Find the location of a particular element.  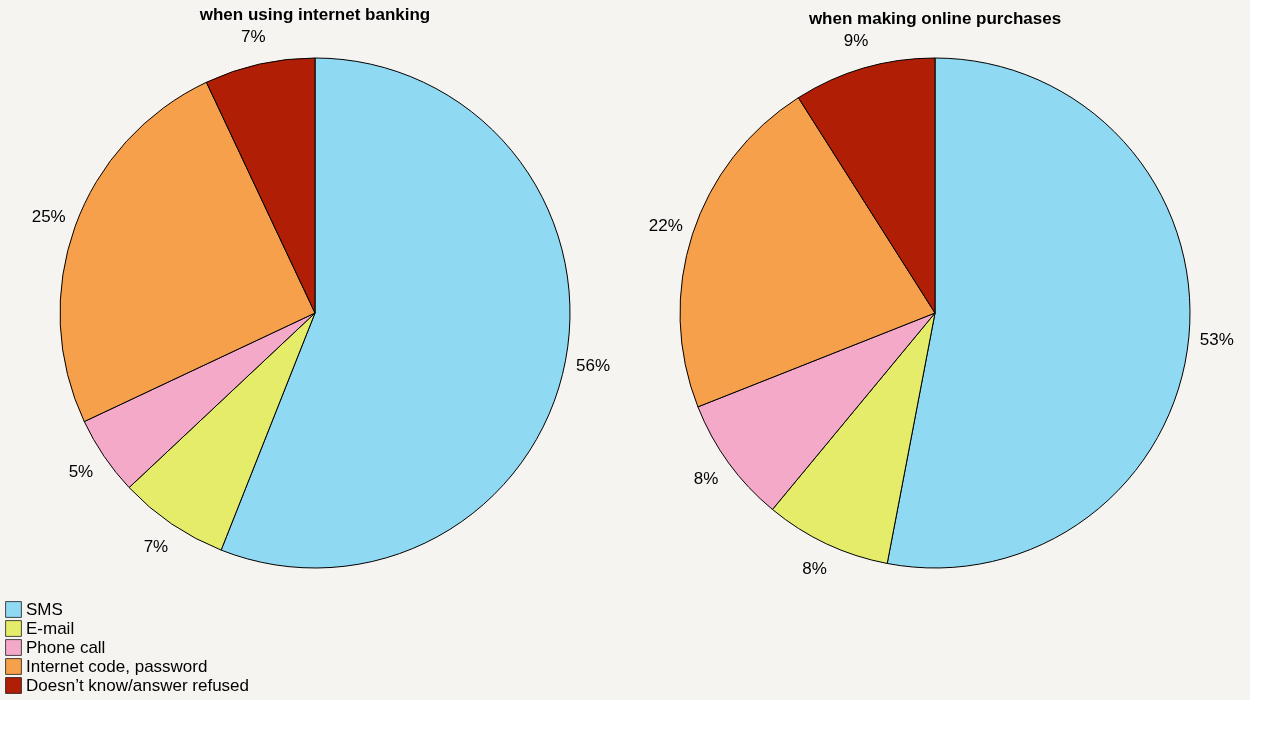

legend-label: Phone call is located at coordinates (66, 647).